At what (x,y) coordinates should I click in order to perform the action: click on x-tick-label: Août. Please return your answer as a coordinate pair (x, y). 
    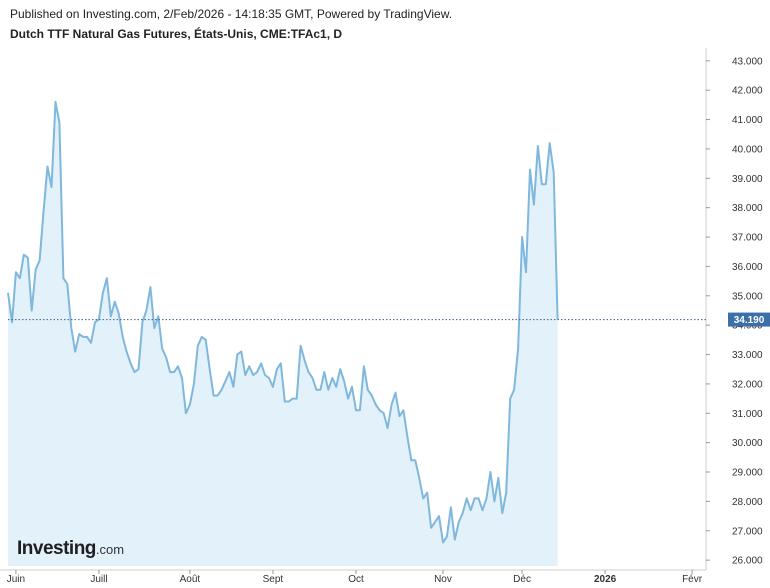
    Looking at the image, I should click on (190, 579).